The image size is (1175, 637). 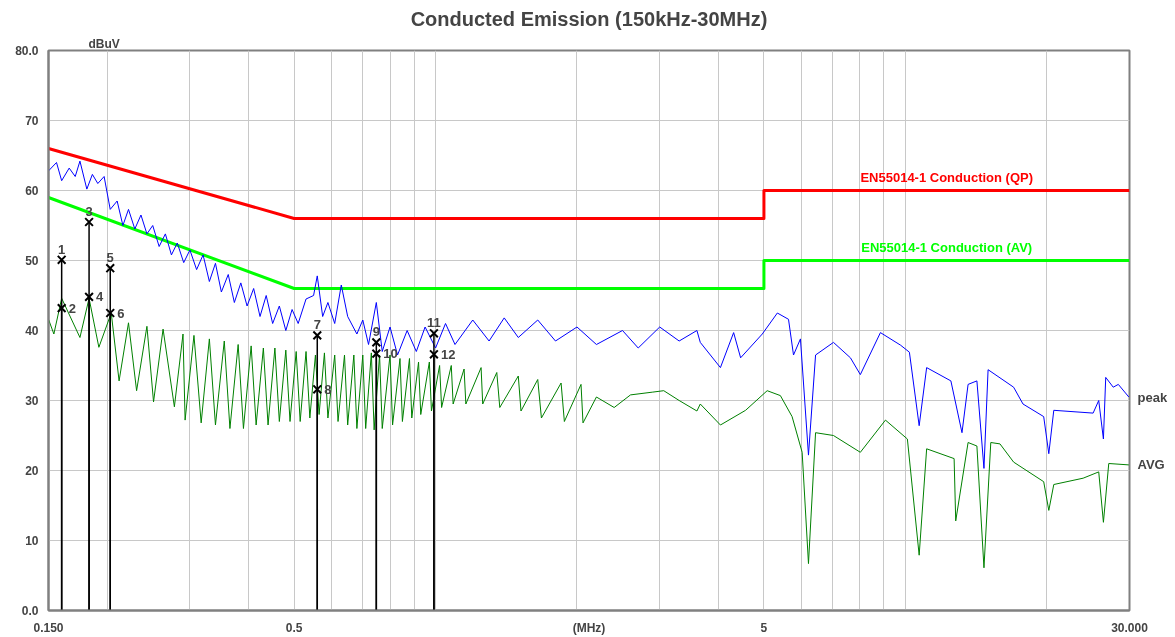 What do you see at coordinates (376, 332) in the screenshot?
I see `annotation: 9` at bounding box center [376, 332].